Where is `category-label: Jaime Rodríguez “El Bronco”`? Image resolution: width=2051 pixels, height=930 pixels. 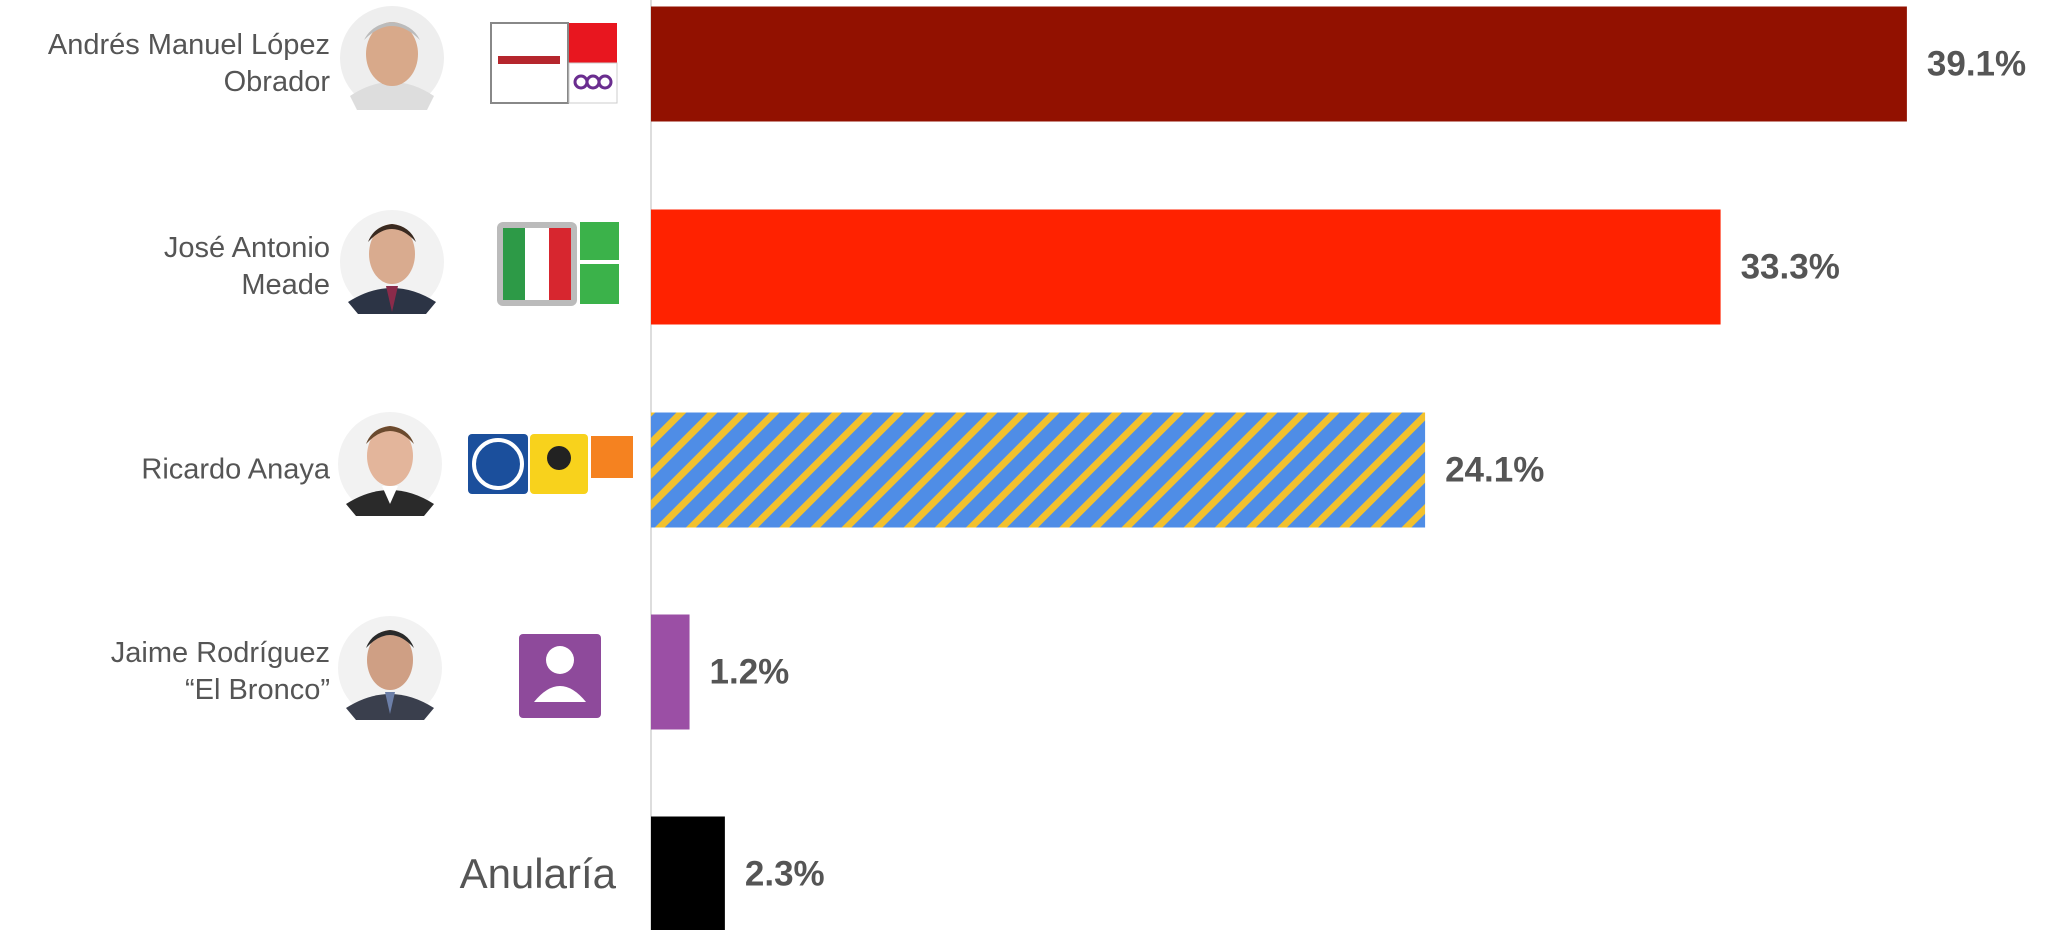
category-label: Jaime Rodríguez “El Bronco” is located at coordinates (220, 671).